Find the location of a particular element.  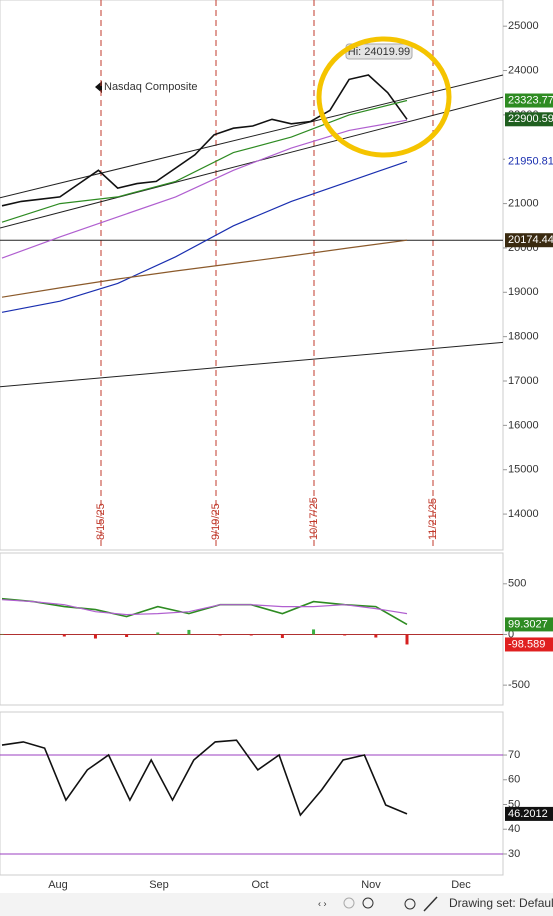

y-tick-label: 24000 is located at coordinates (523, 70).